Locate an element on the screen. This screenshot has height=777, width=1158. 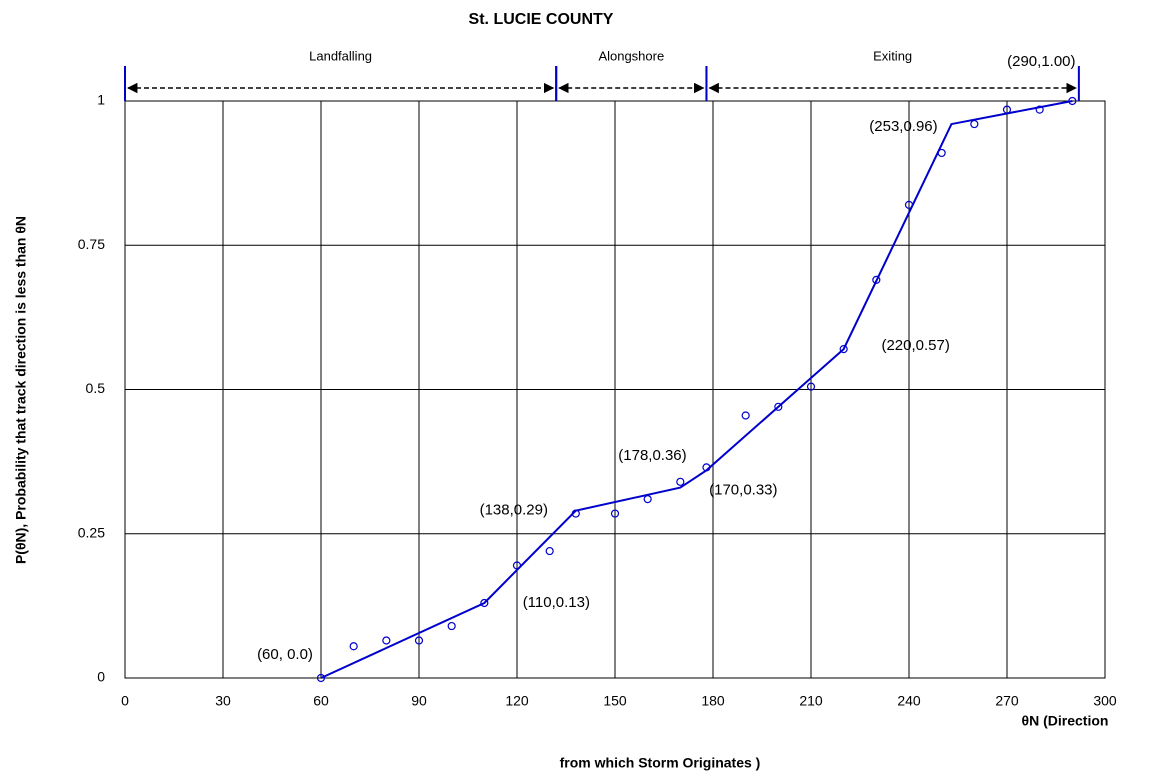
y-tick-label: 1 is located at coordinates (101, 100).